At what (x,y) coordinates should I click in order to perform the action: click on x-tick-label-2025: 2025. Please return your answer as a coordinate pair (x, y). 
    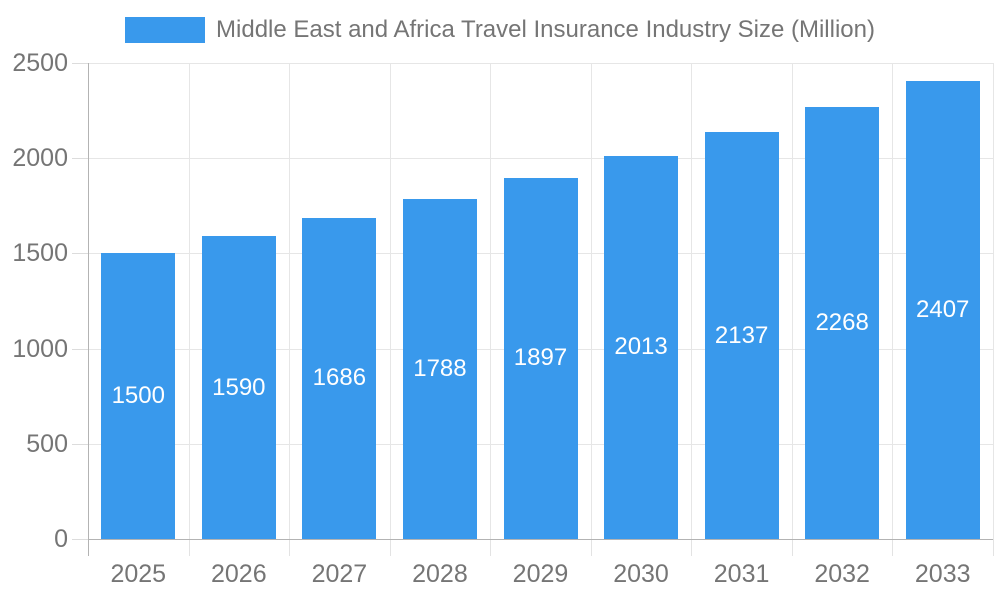
    Looking at the image, I should click on (138, 574).